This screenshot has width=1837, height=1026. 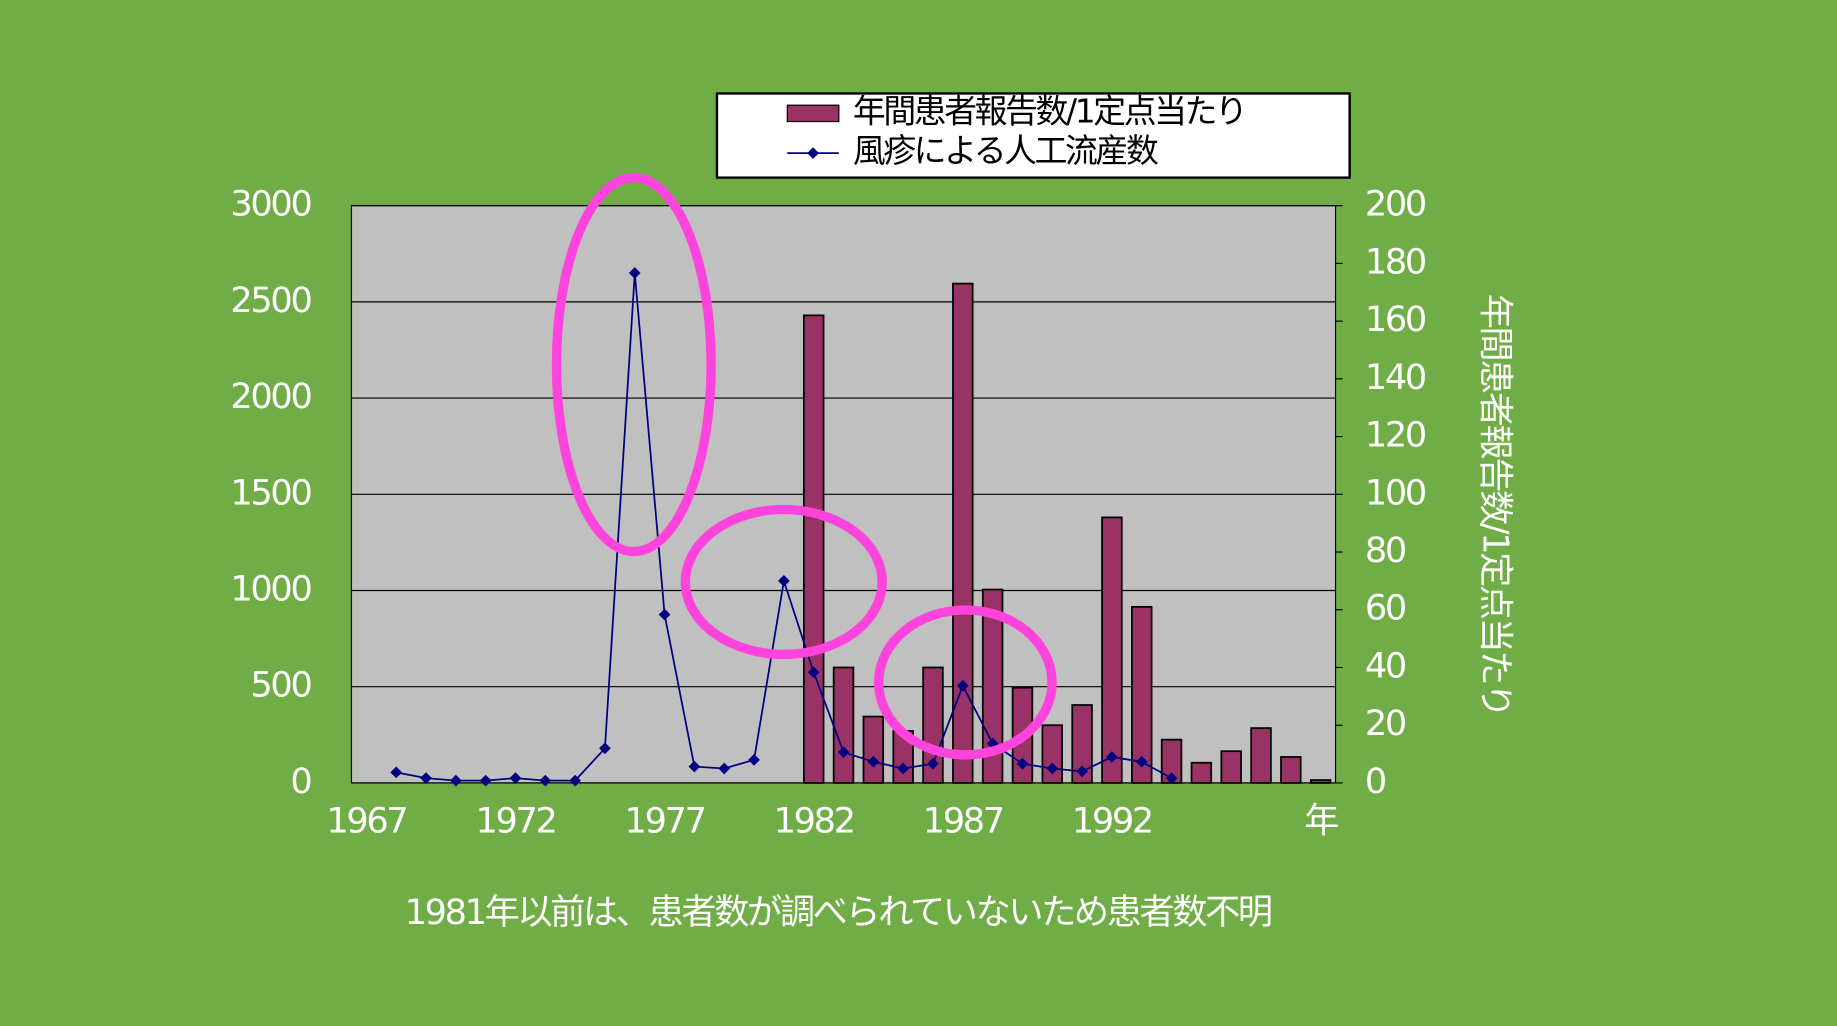 What do you see at coordinates (1395, 435) in the screenshot?
I see `y2-tick-label: 120` at bounding box center [1395, 435].